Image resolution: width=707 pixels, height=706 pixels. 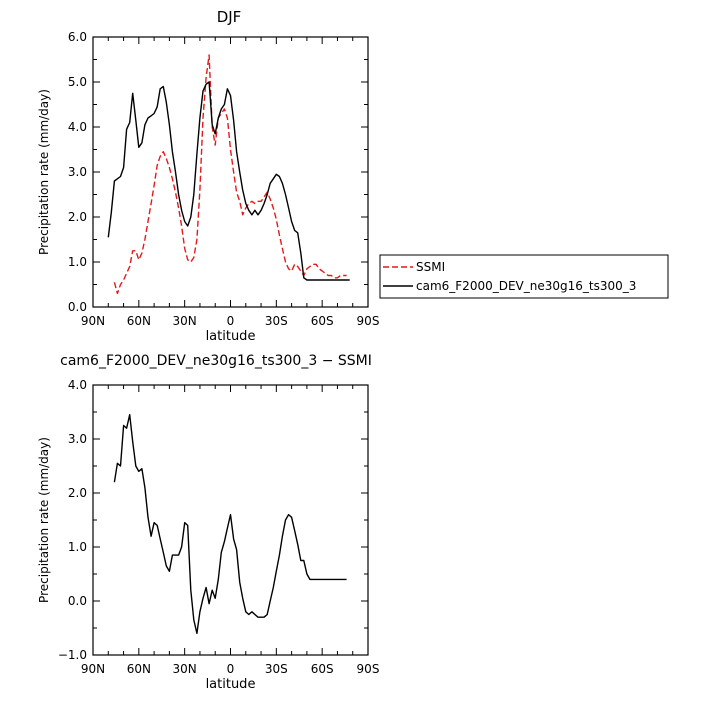 I want to click on panel2-xtick-label: 30S, so click(x=276, y=669).